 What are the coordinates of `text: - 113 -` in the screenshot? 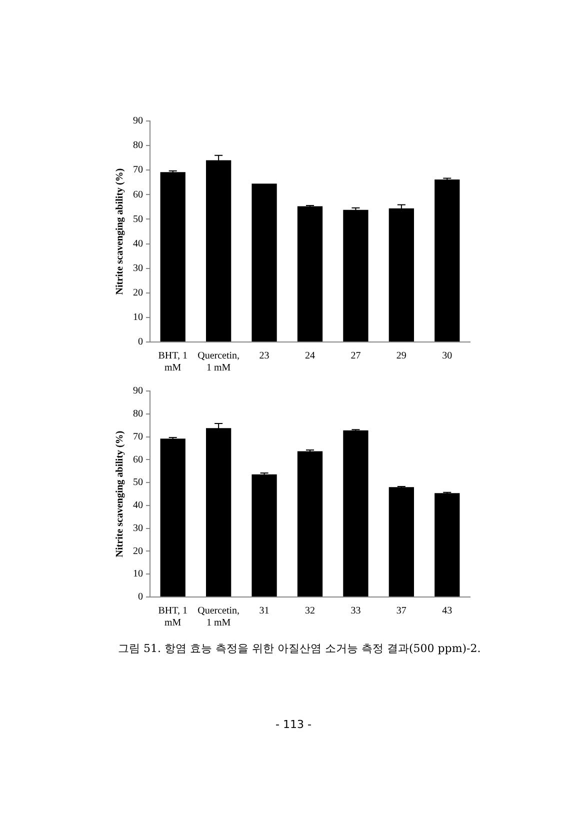 It's located at (293, 724).